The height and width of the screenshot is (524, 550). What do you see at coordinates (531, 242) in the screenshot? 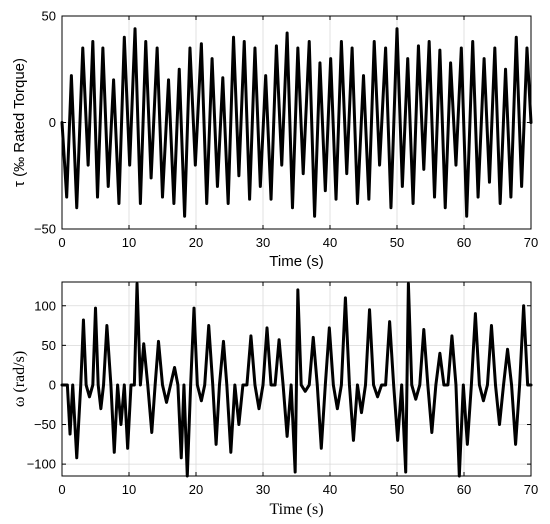
I see `torque-xtick-label: 70` at bounding box center [531, 242].